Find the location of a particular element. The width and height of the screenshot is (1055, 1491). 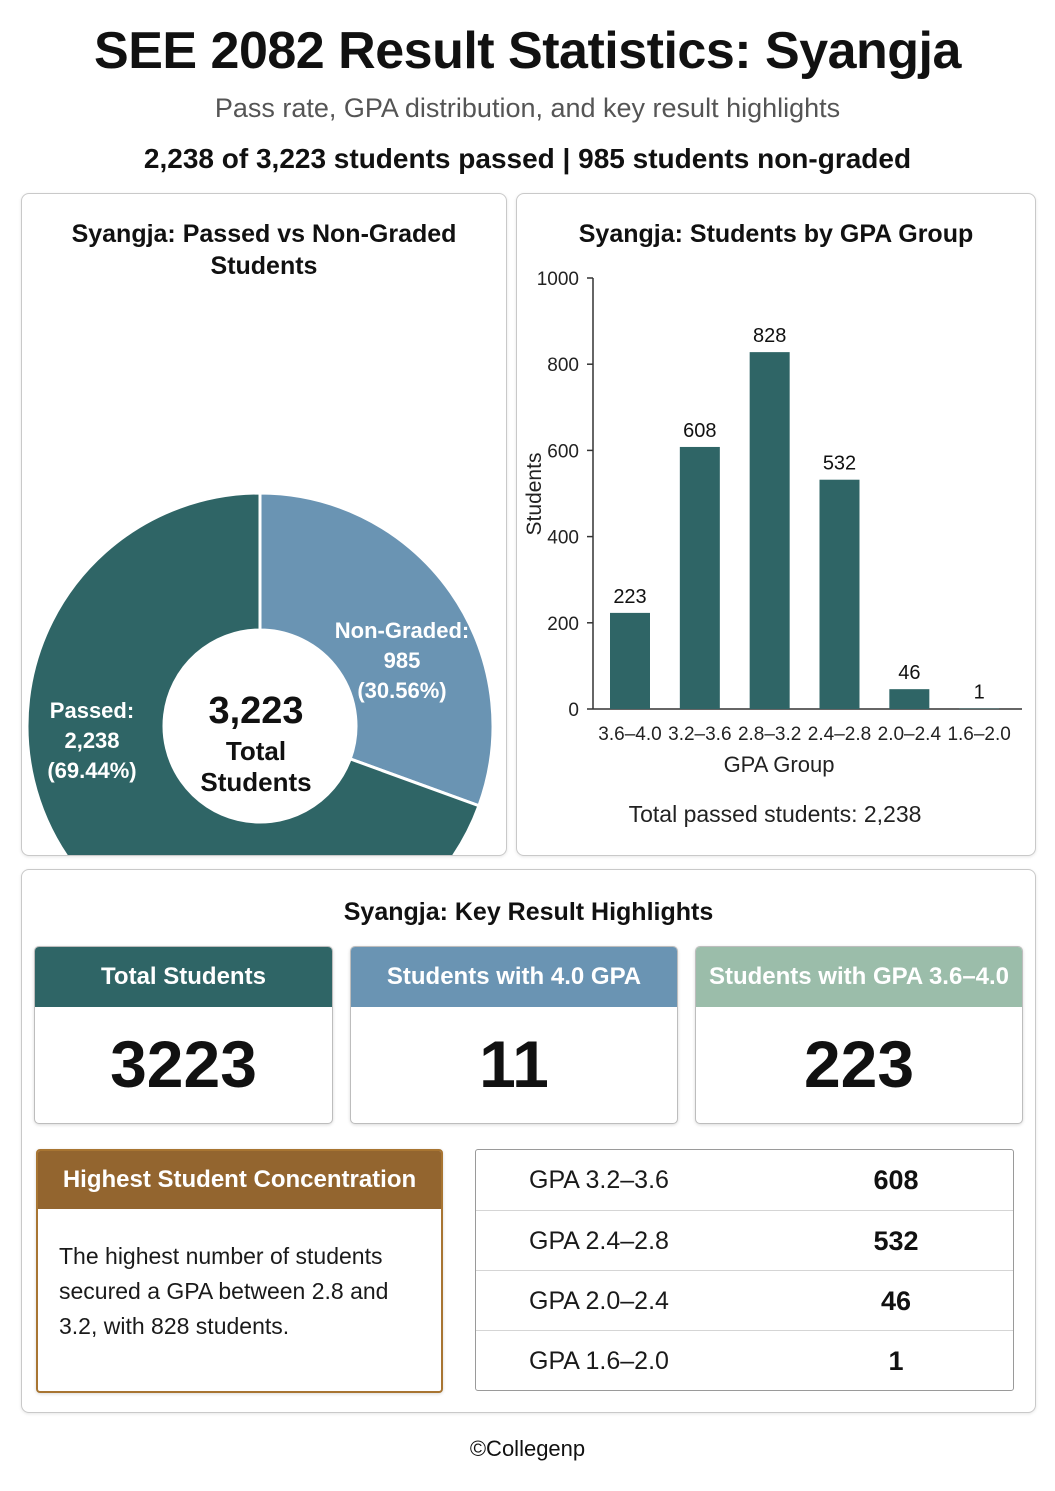

donut-center-line1: Total is located at coordinates (256, 751).